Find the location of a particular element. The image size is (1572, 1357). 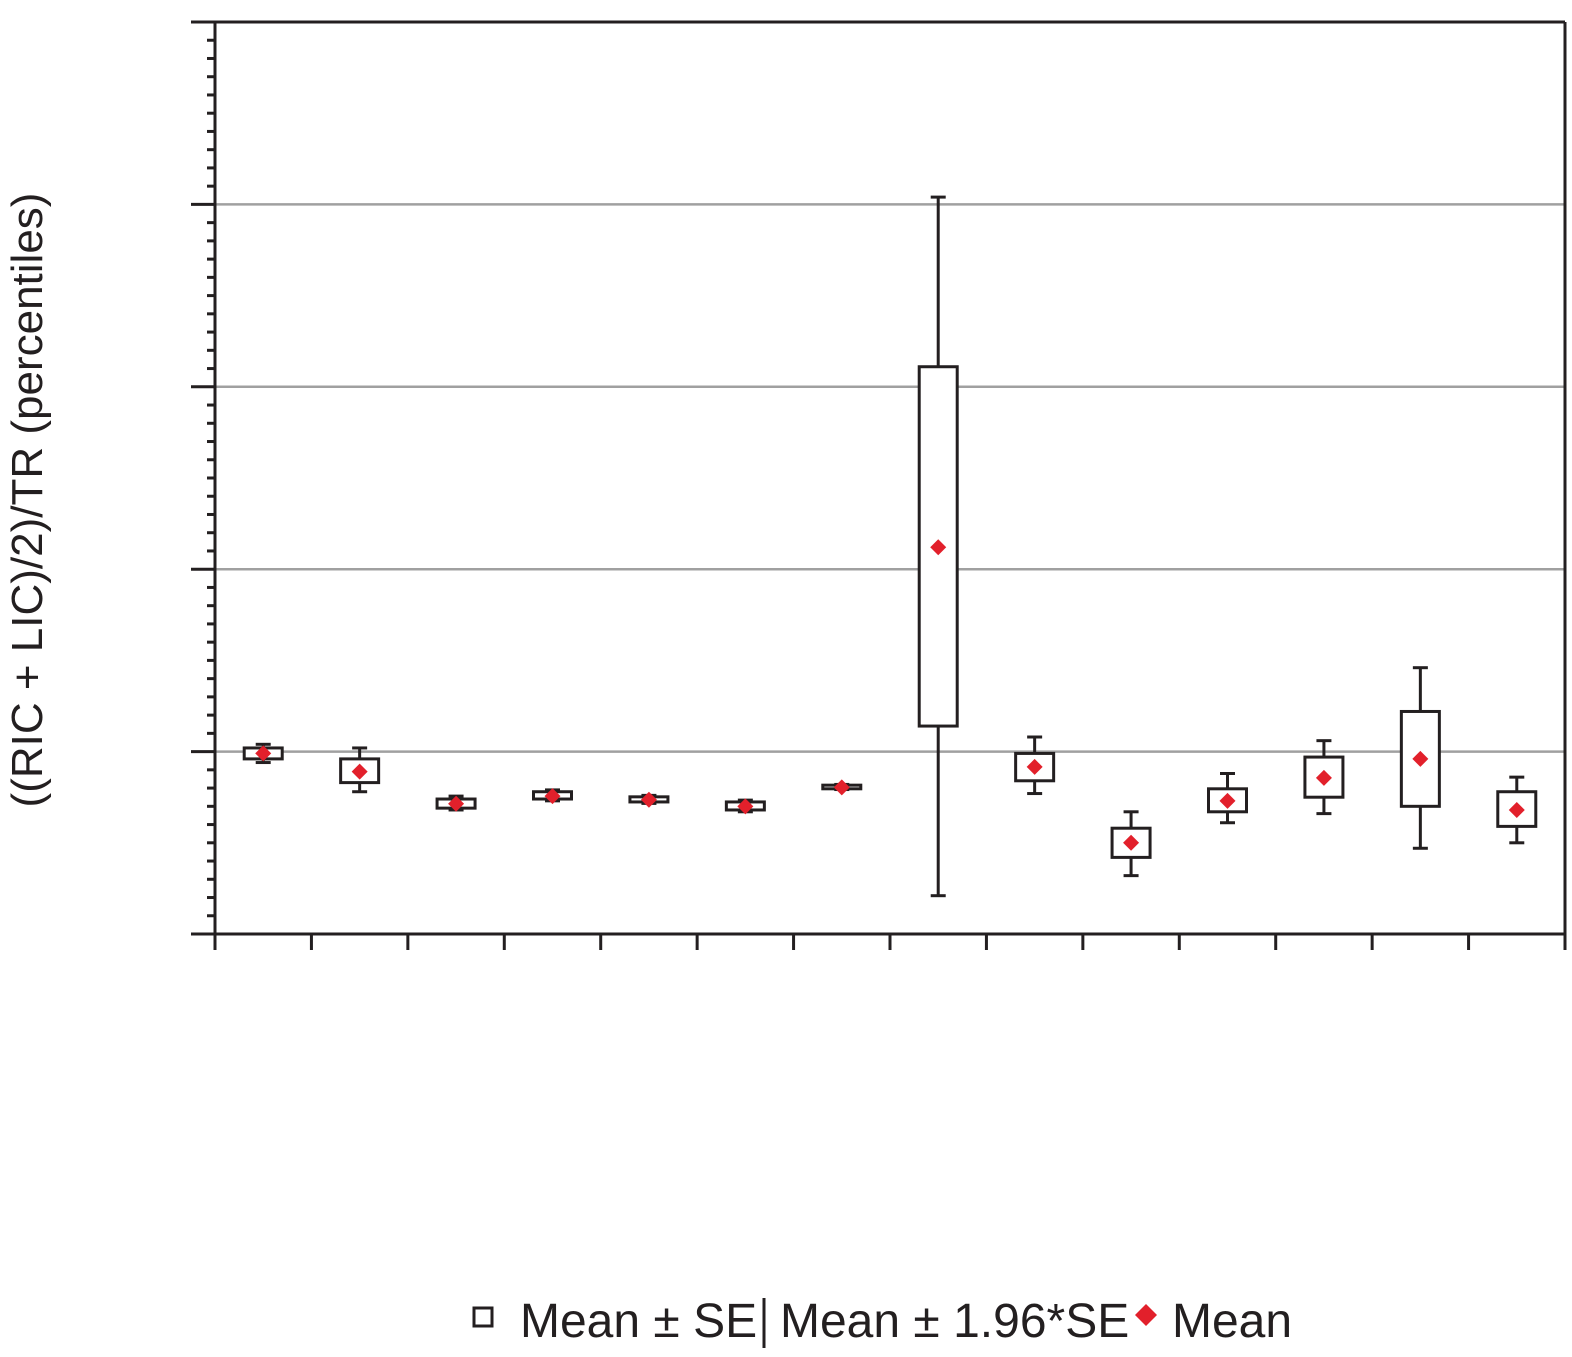

legend-whisker-label: Mean ± 1.96*SE is located at coordinates (954, 1321).